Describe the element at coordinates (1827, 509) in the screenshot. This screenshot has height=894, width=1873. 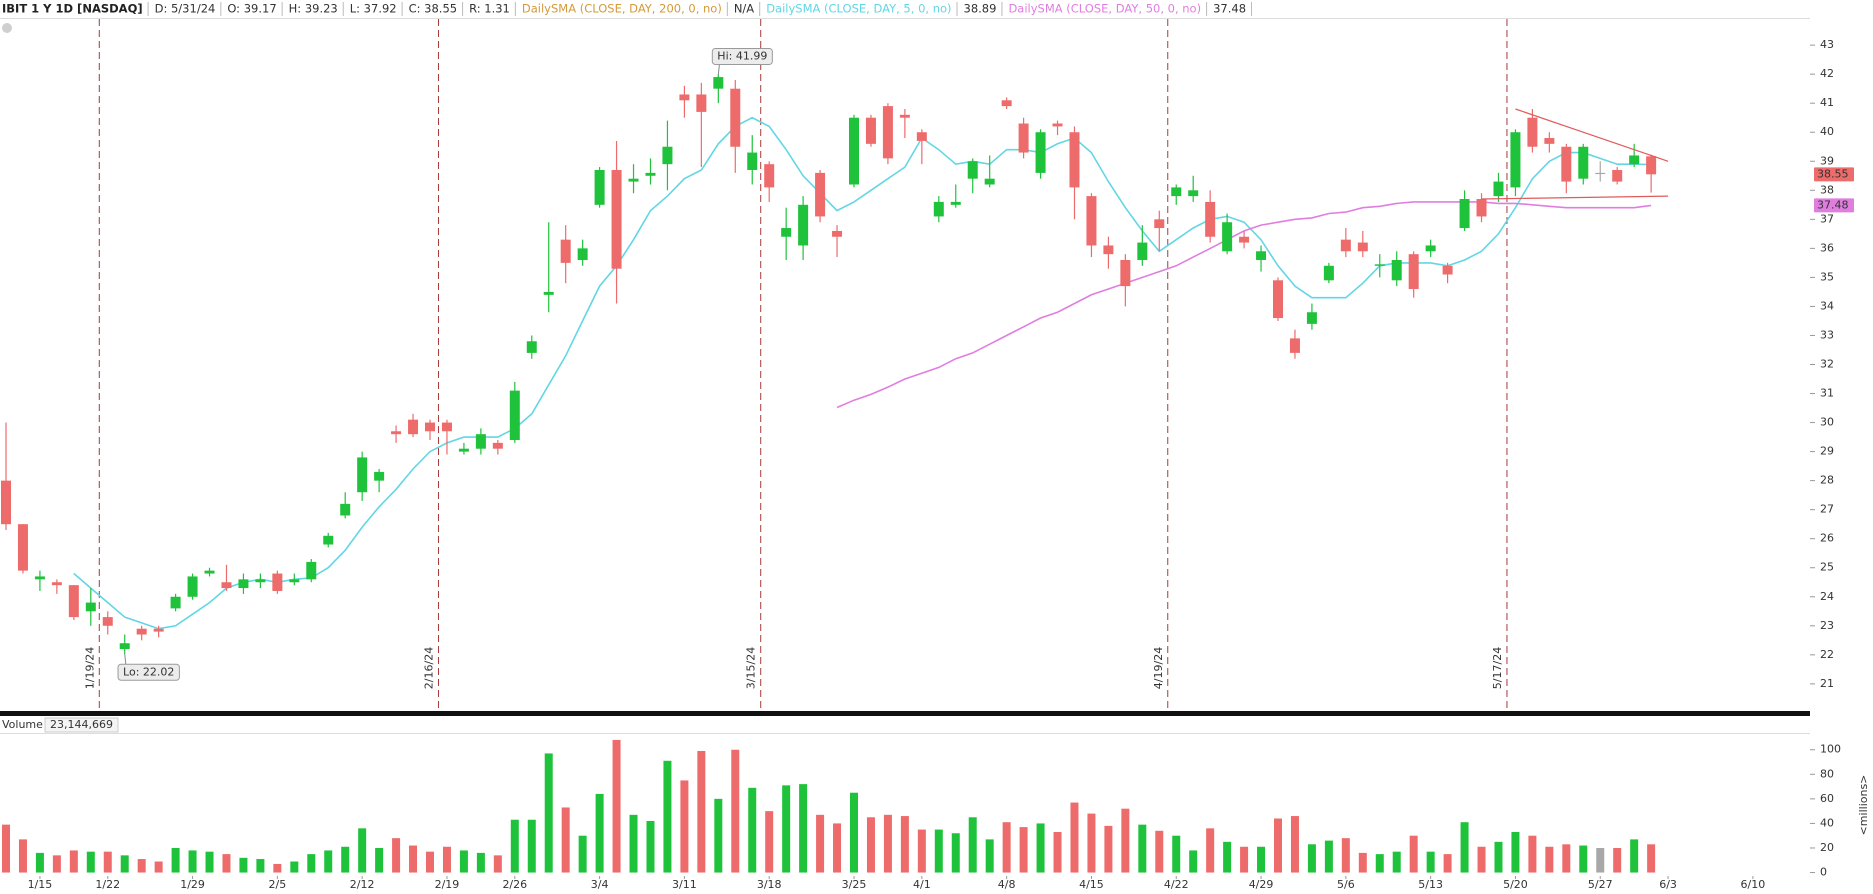
I see `y-tick-label: 27` at that location.